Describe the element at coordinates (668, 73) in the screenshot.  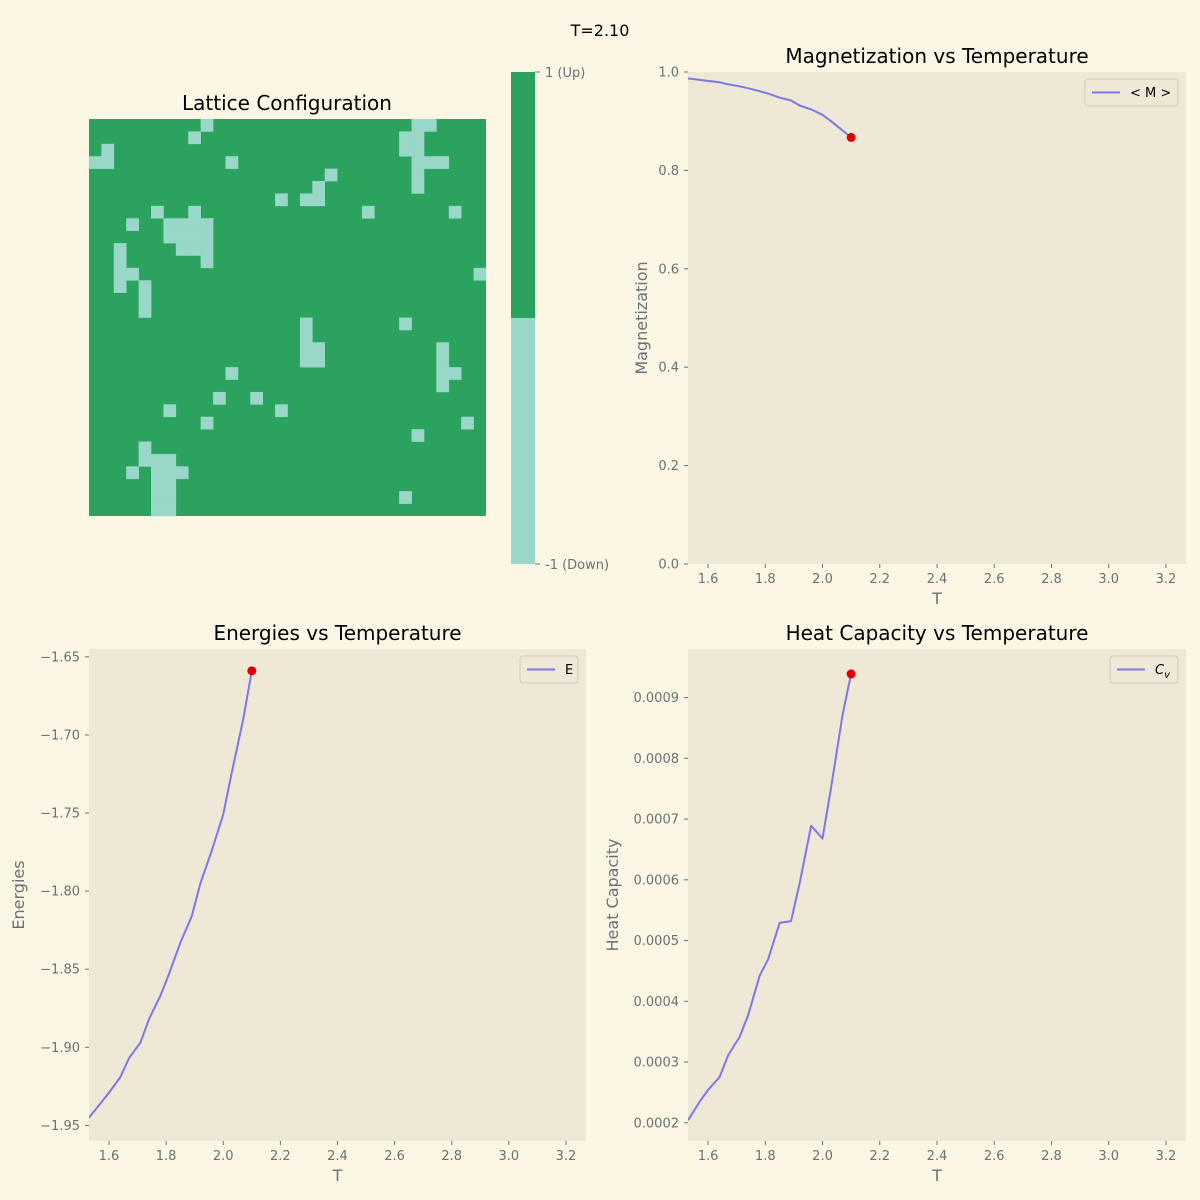
I see `y-tick-label: 1.0` at that location.